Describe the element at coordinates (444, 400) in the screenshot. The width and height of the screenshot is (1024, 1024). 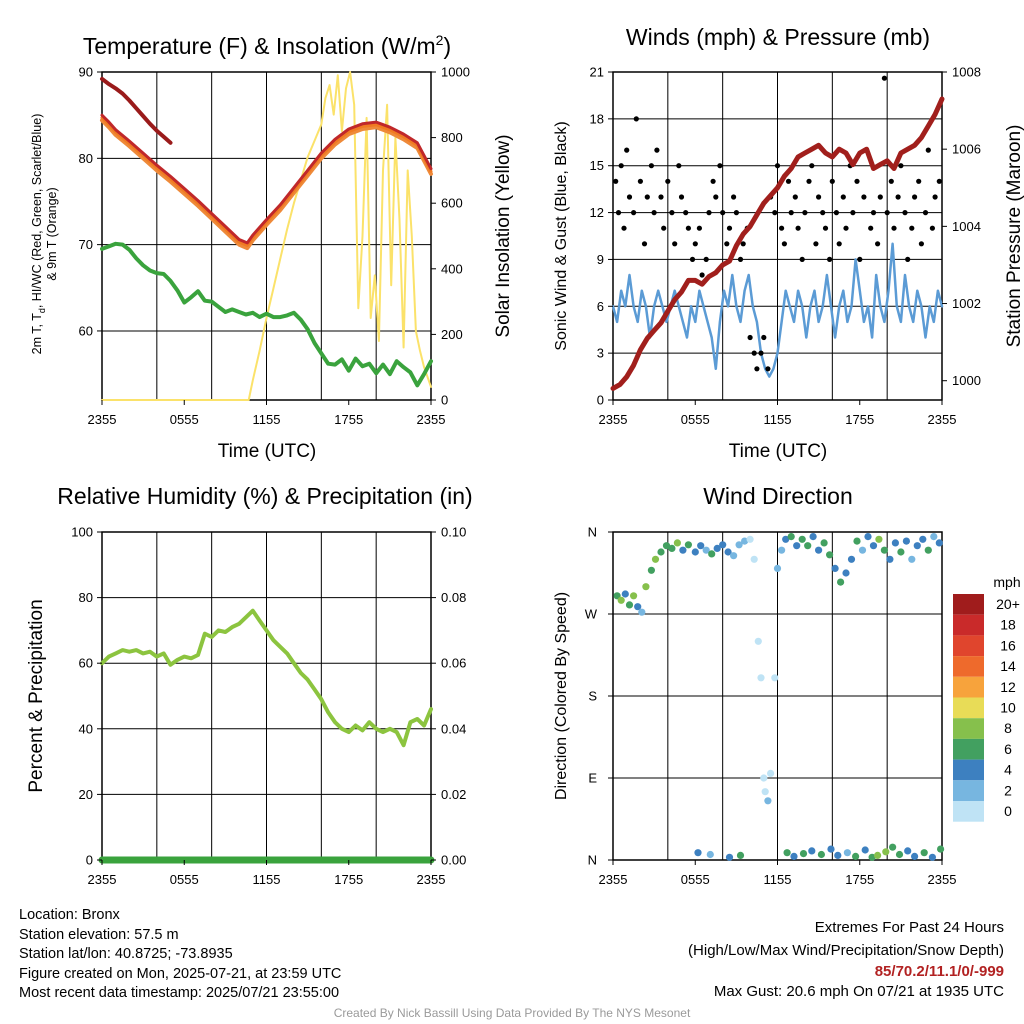
I see `y2-tick-label: 0` at that location.